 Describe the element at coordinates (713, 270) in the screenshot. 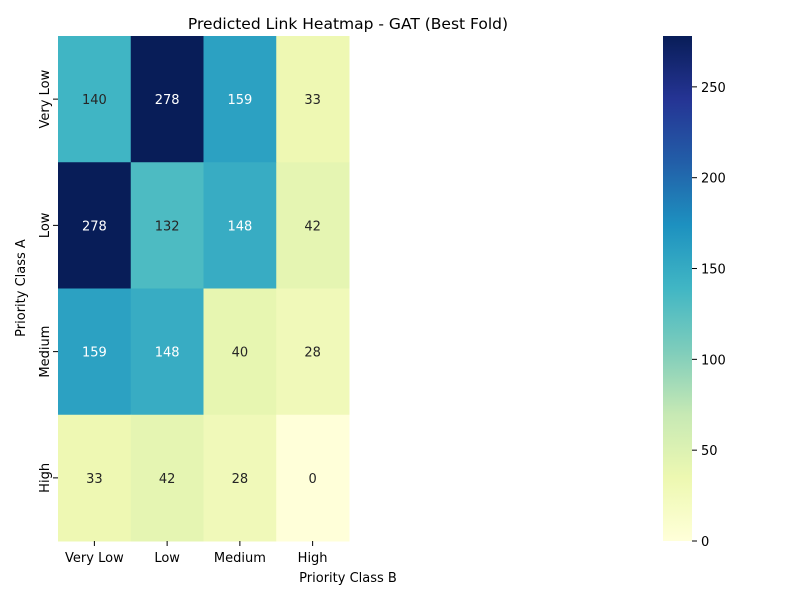

I see `colorbar-tick-label: 150` at that location.